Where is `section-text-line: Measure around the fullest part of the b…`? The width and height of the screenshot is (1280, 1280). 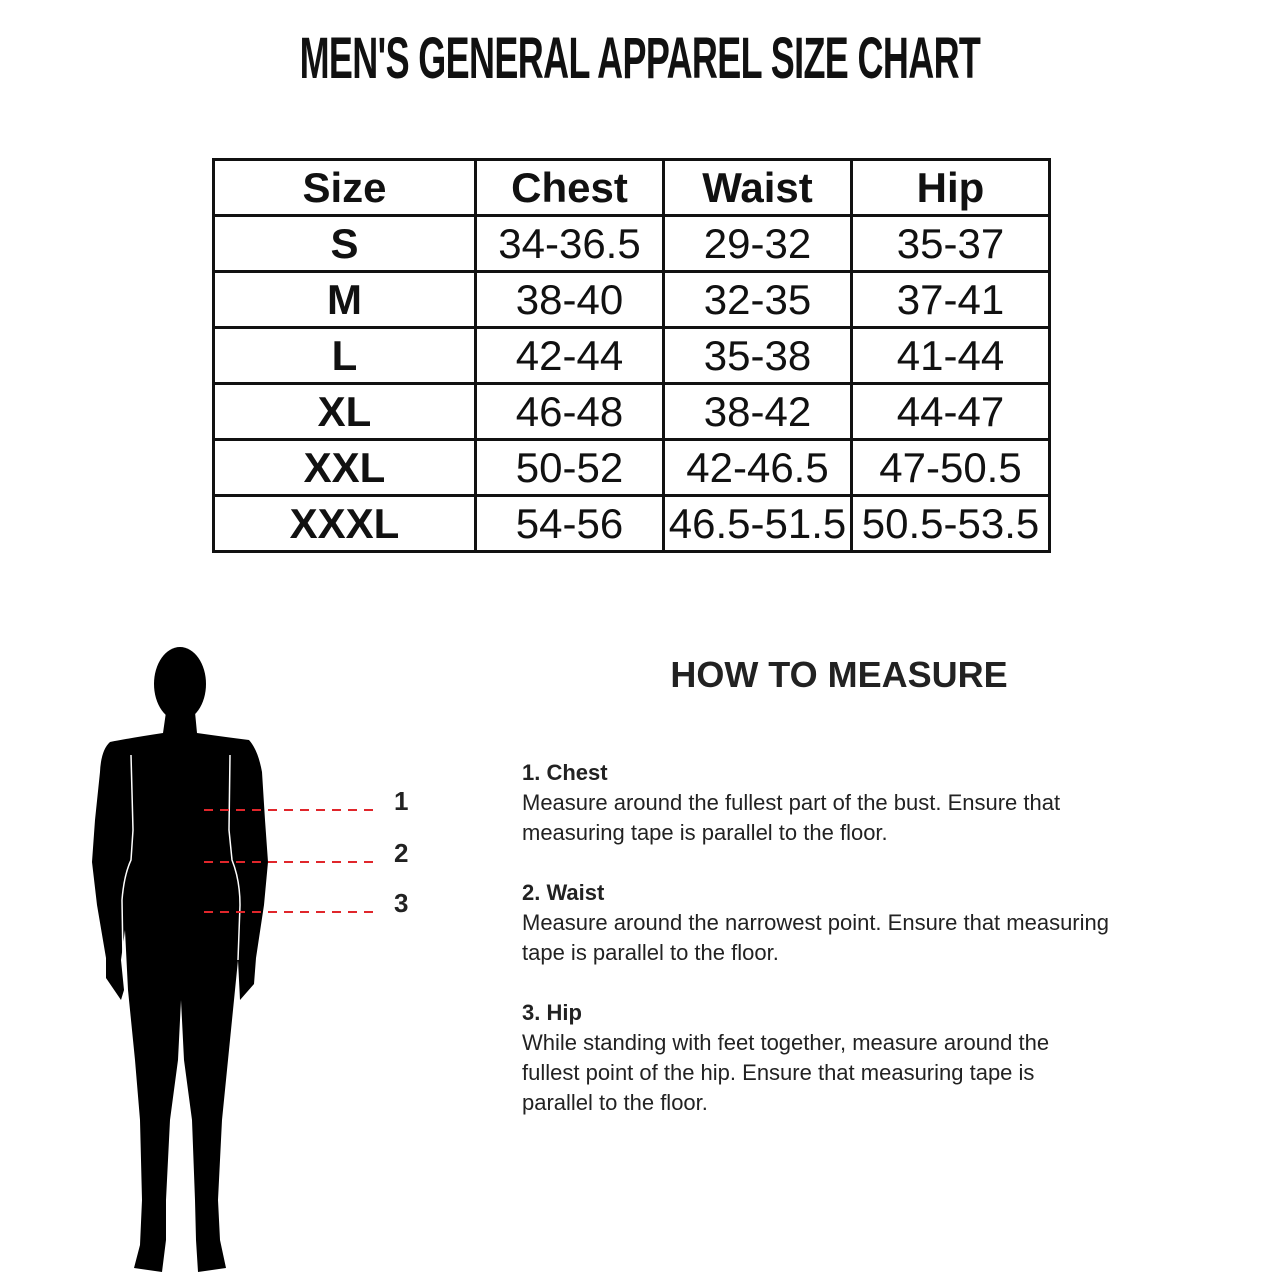 section-text-line: Measure around the fullest part of the b… is located at coordinates (791, 802).